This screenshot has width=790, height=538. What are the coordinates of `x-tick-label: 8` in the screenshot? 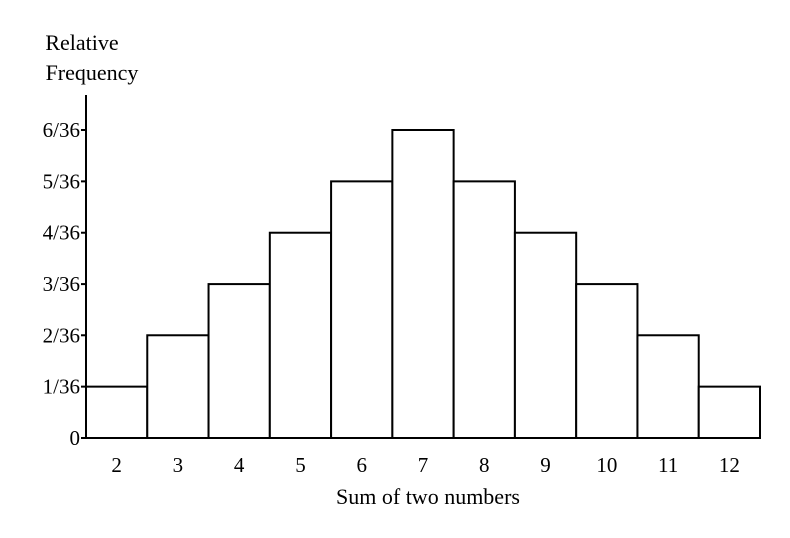 It's located at (484, 465).